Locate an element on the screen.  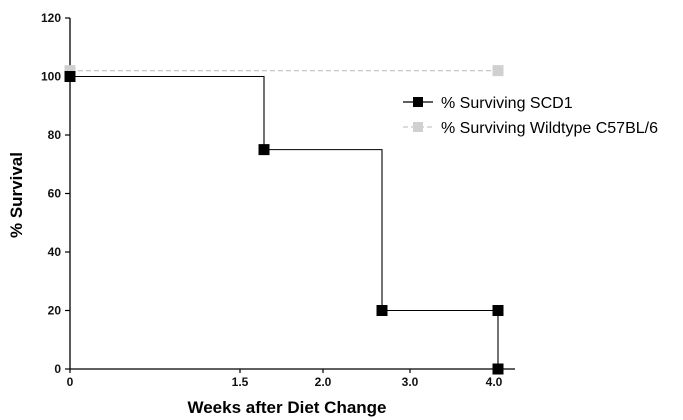
y-tick-label: 60 is located at coordinates (55, 194).